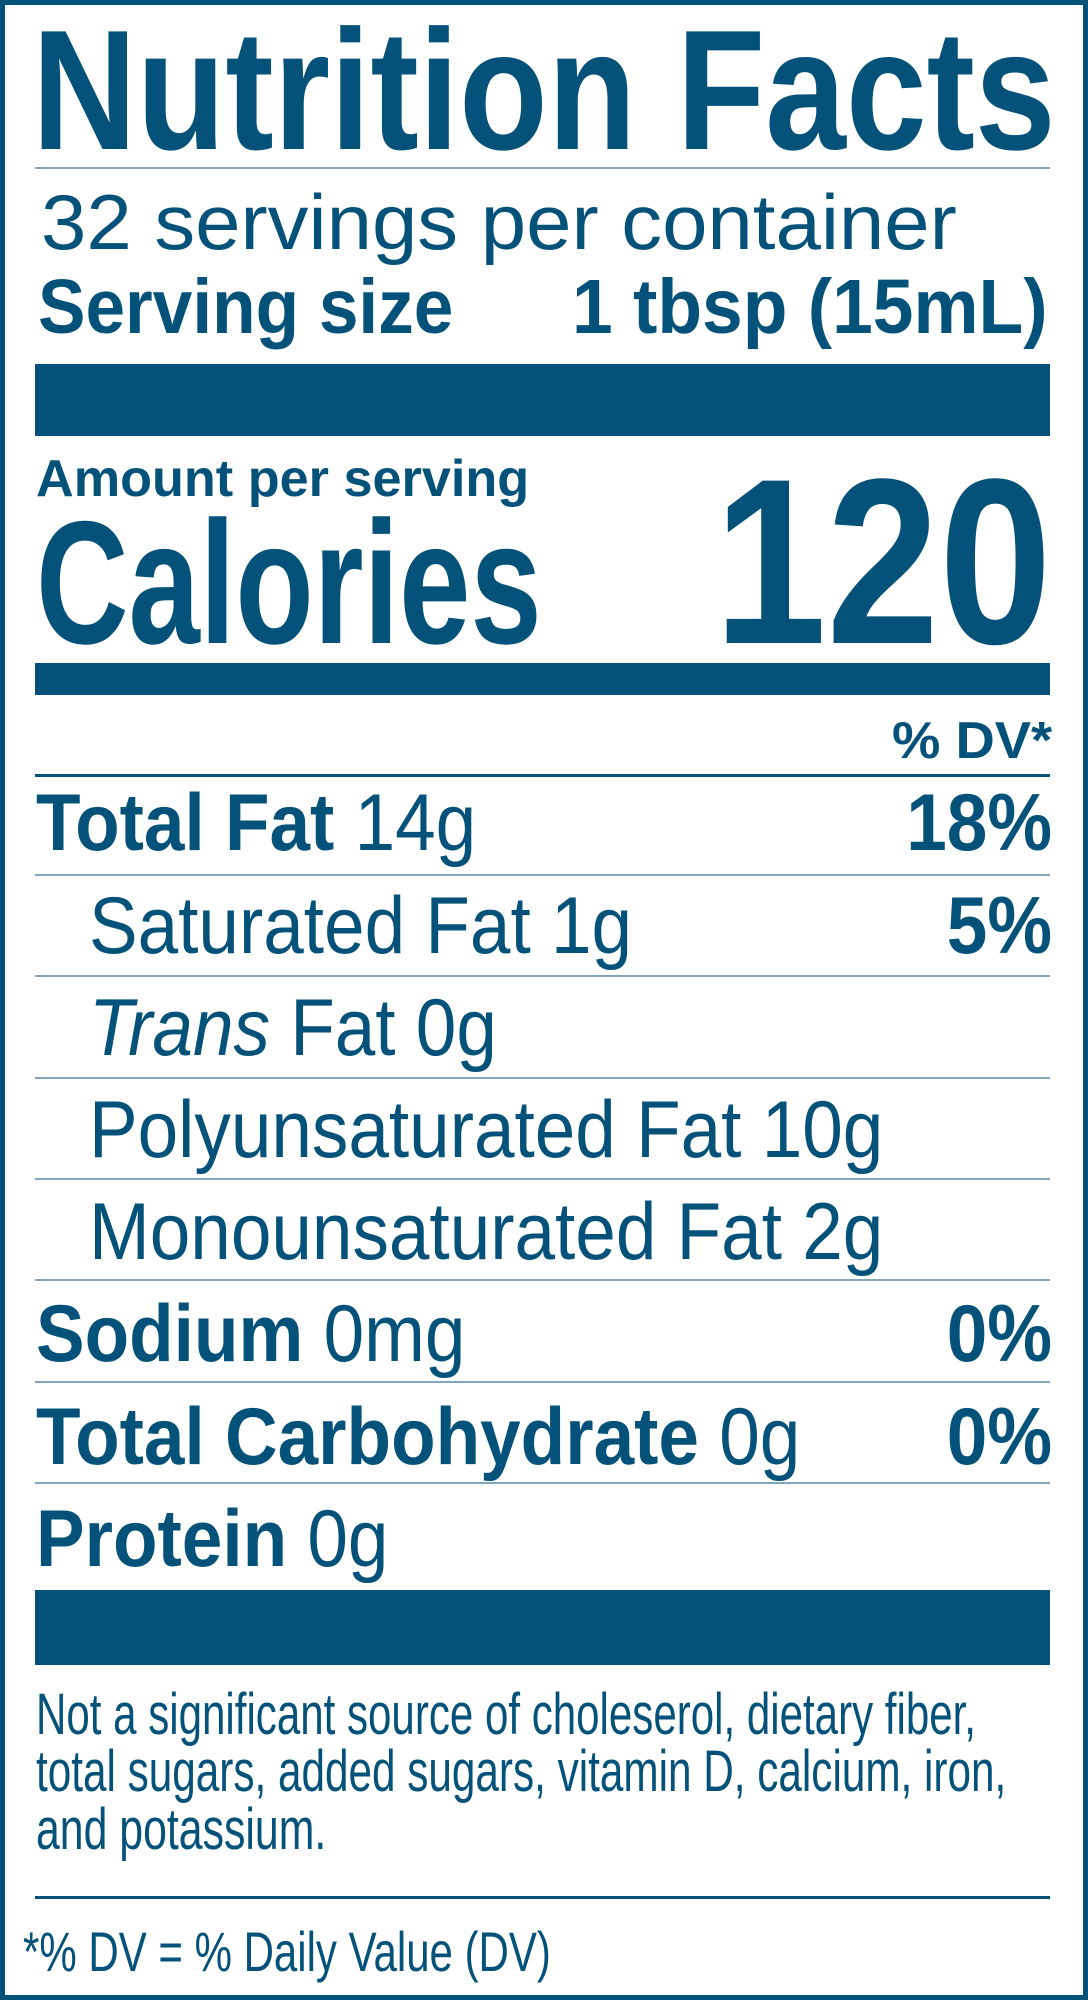  What do you see at coordinates (435, 1232) in the screenshot?
I see `nutrient-name: Monounsaturated Fat` at bounding box center [435, 1232].